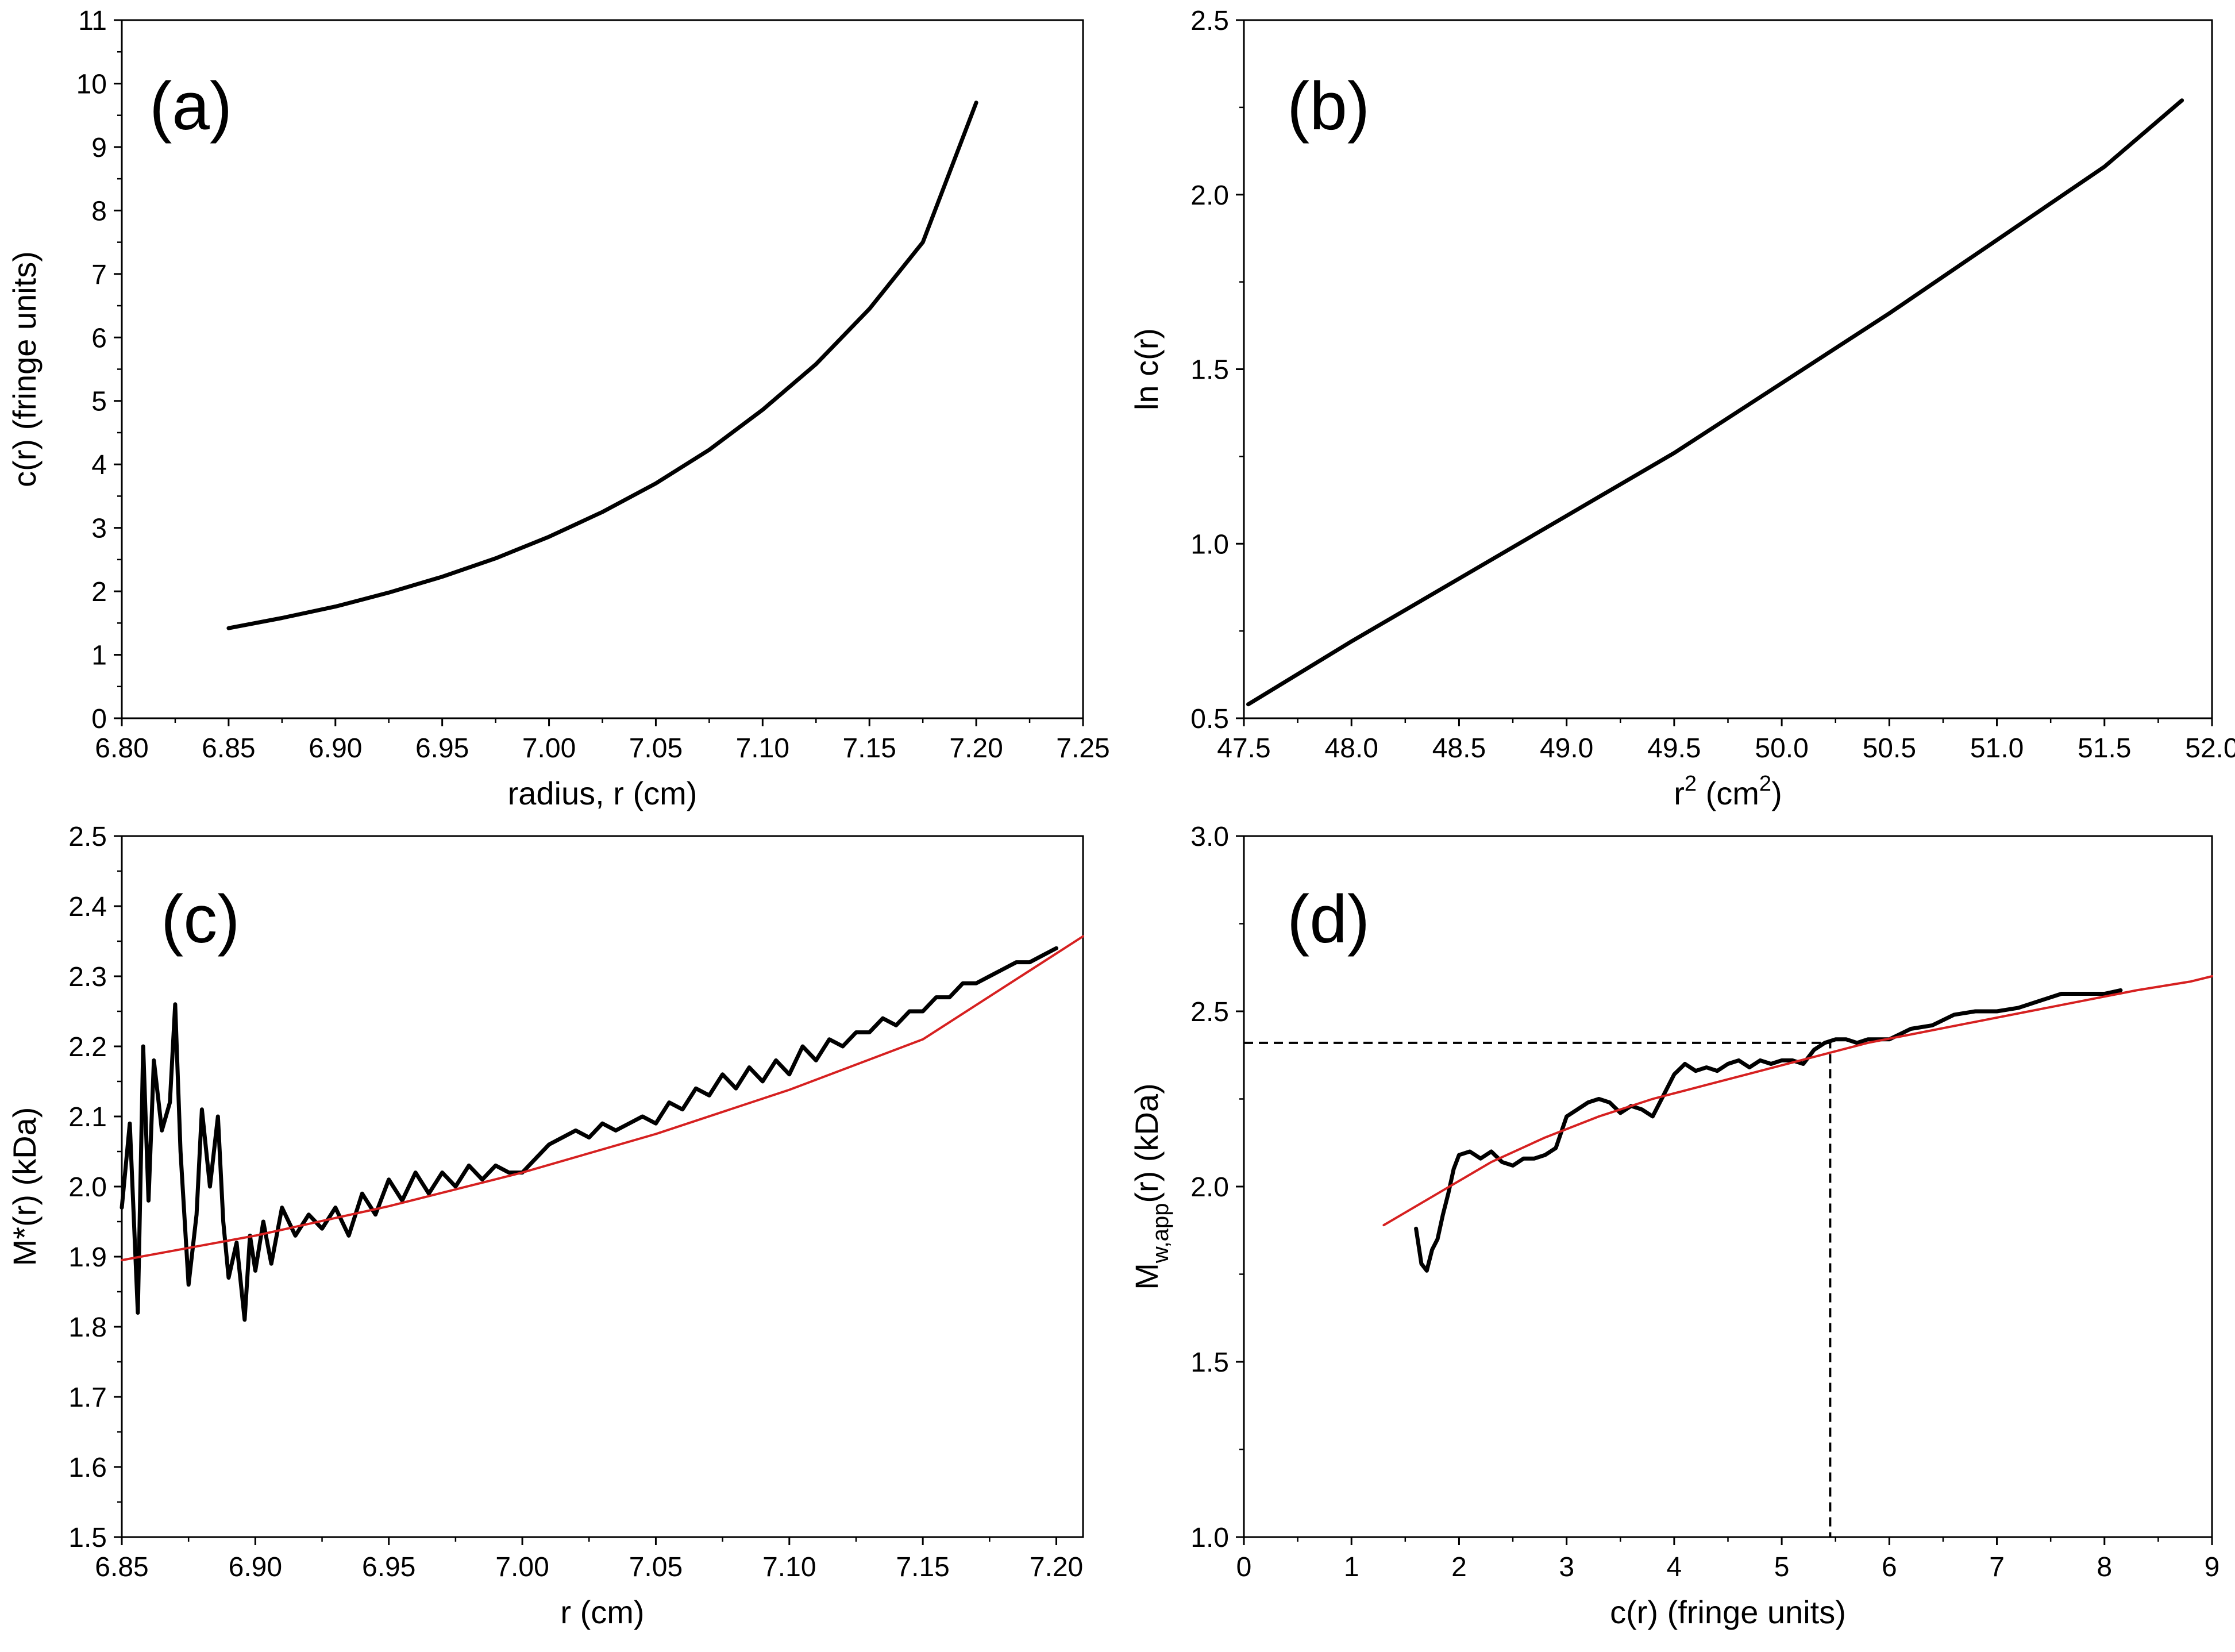 The height and width of the screenshot is (1652, 2235). I want to click on x-tick-label: 52.0, so click(2210, 748).